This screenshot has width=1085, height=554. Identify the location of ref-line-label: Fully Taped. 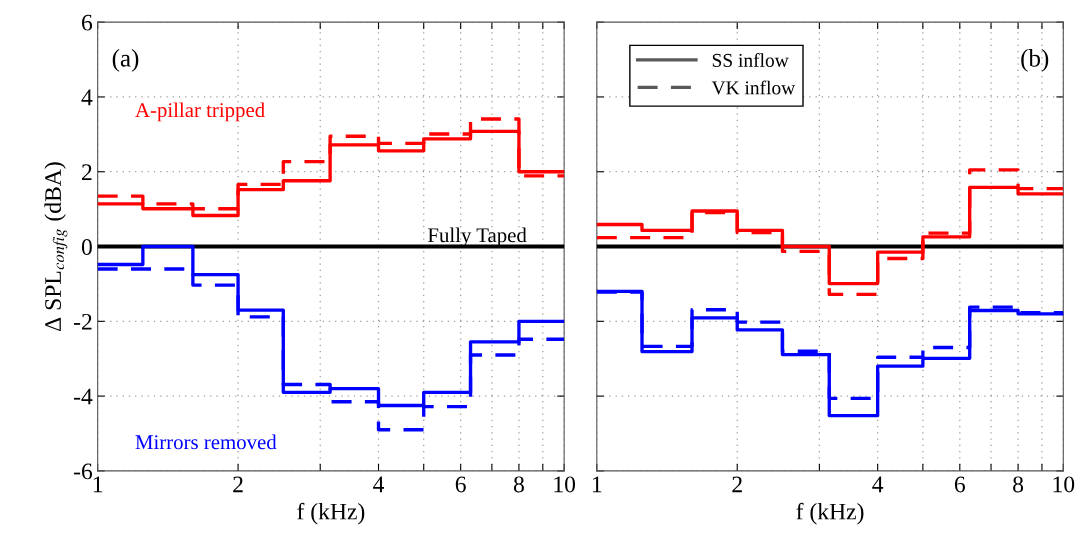
(477, 237).